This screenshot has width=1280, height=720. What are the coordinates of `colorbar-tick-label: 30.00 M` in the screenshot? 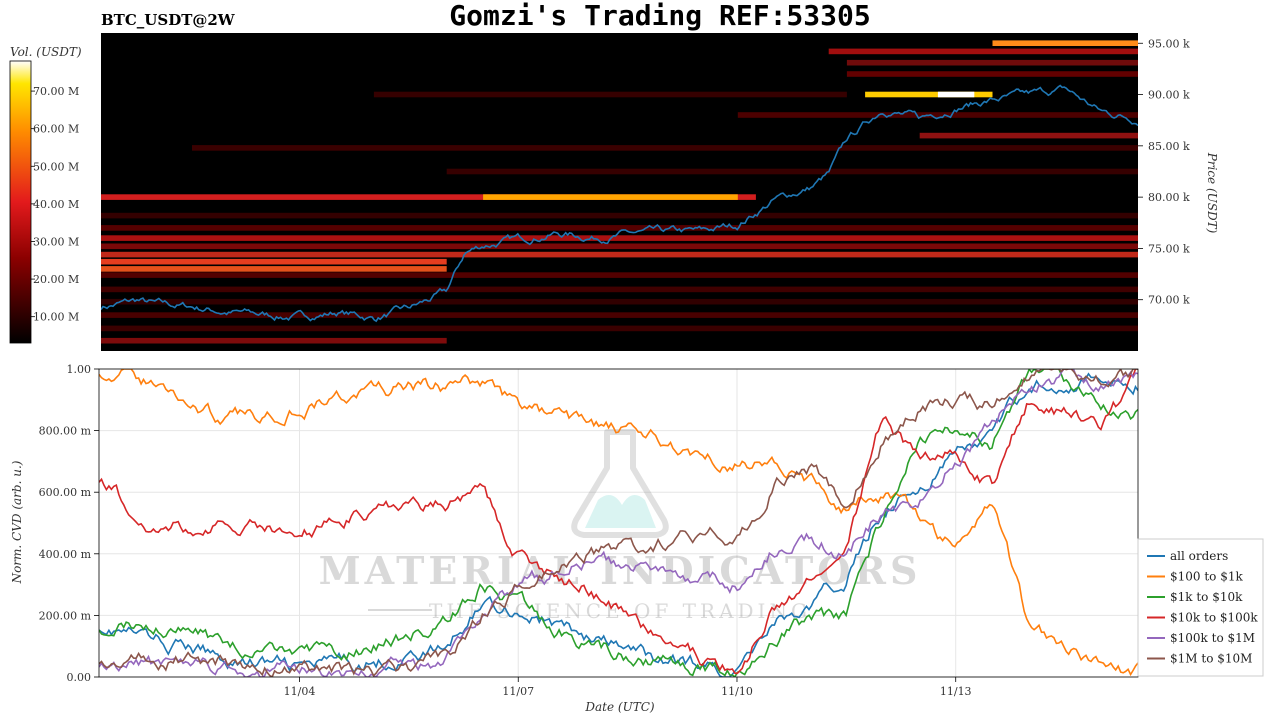 It's located at (56, 241).